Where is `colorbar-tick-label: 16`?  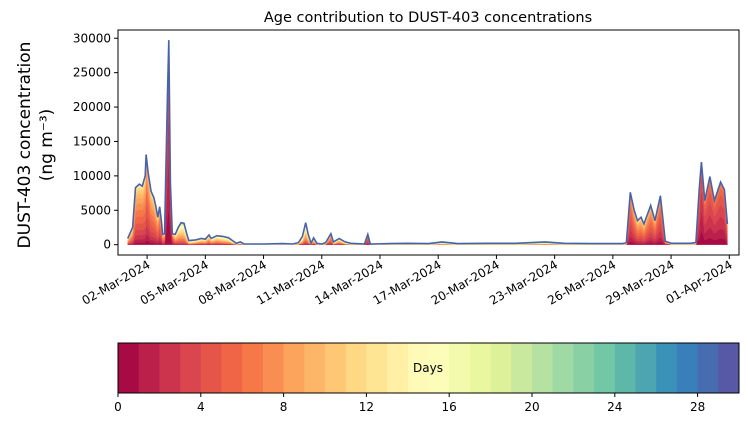 colorbar-tick-label: 16 is located at coordinates (449, 407).